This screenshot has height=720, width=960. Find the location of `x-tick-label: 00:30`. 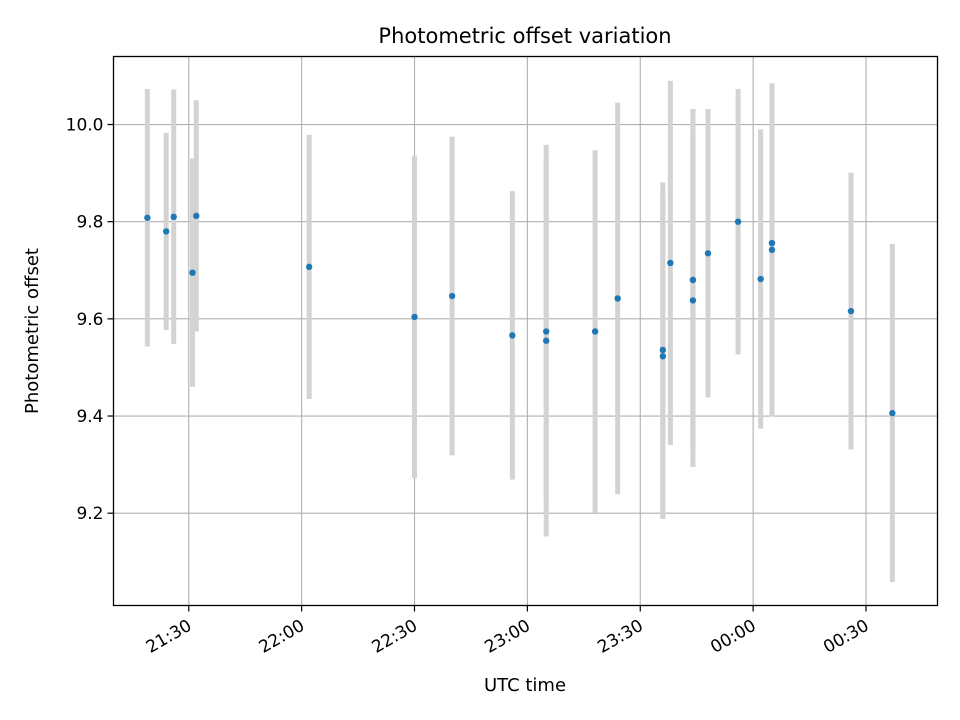

x-tick-label: 00:30 is located at coordinates (846, 637).